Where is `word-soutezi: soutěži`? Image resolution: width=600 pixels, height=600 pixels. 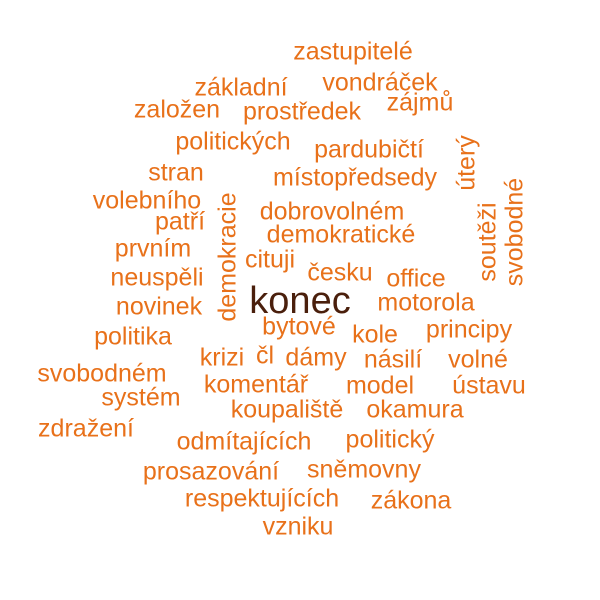 word-soutezi: soutěži is located at coordinates (487, 242).